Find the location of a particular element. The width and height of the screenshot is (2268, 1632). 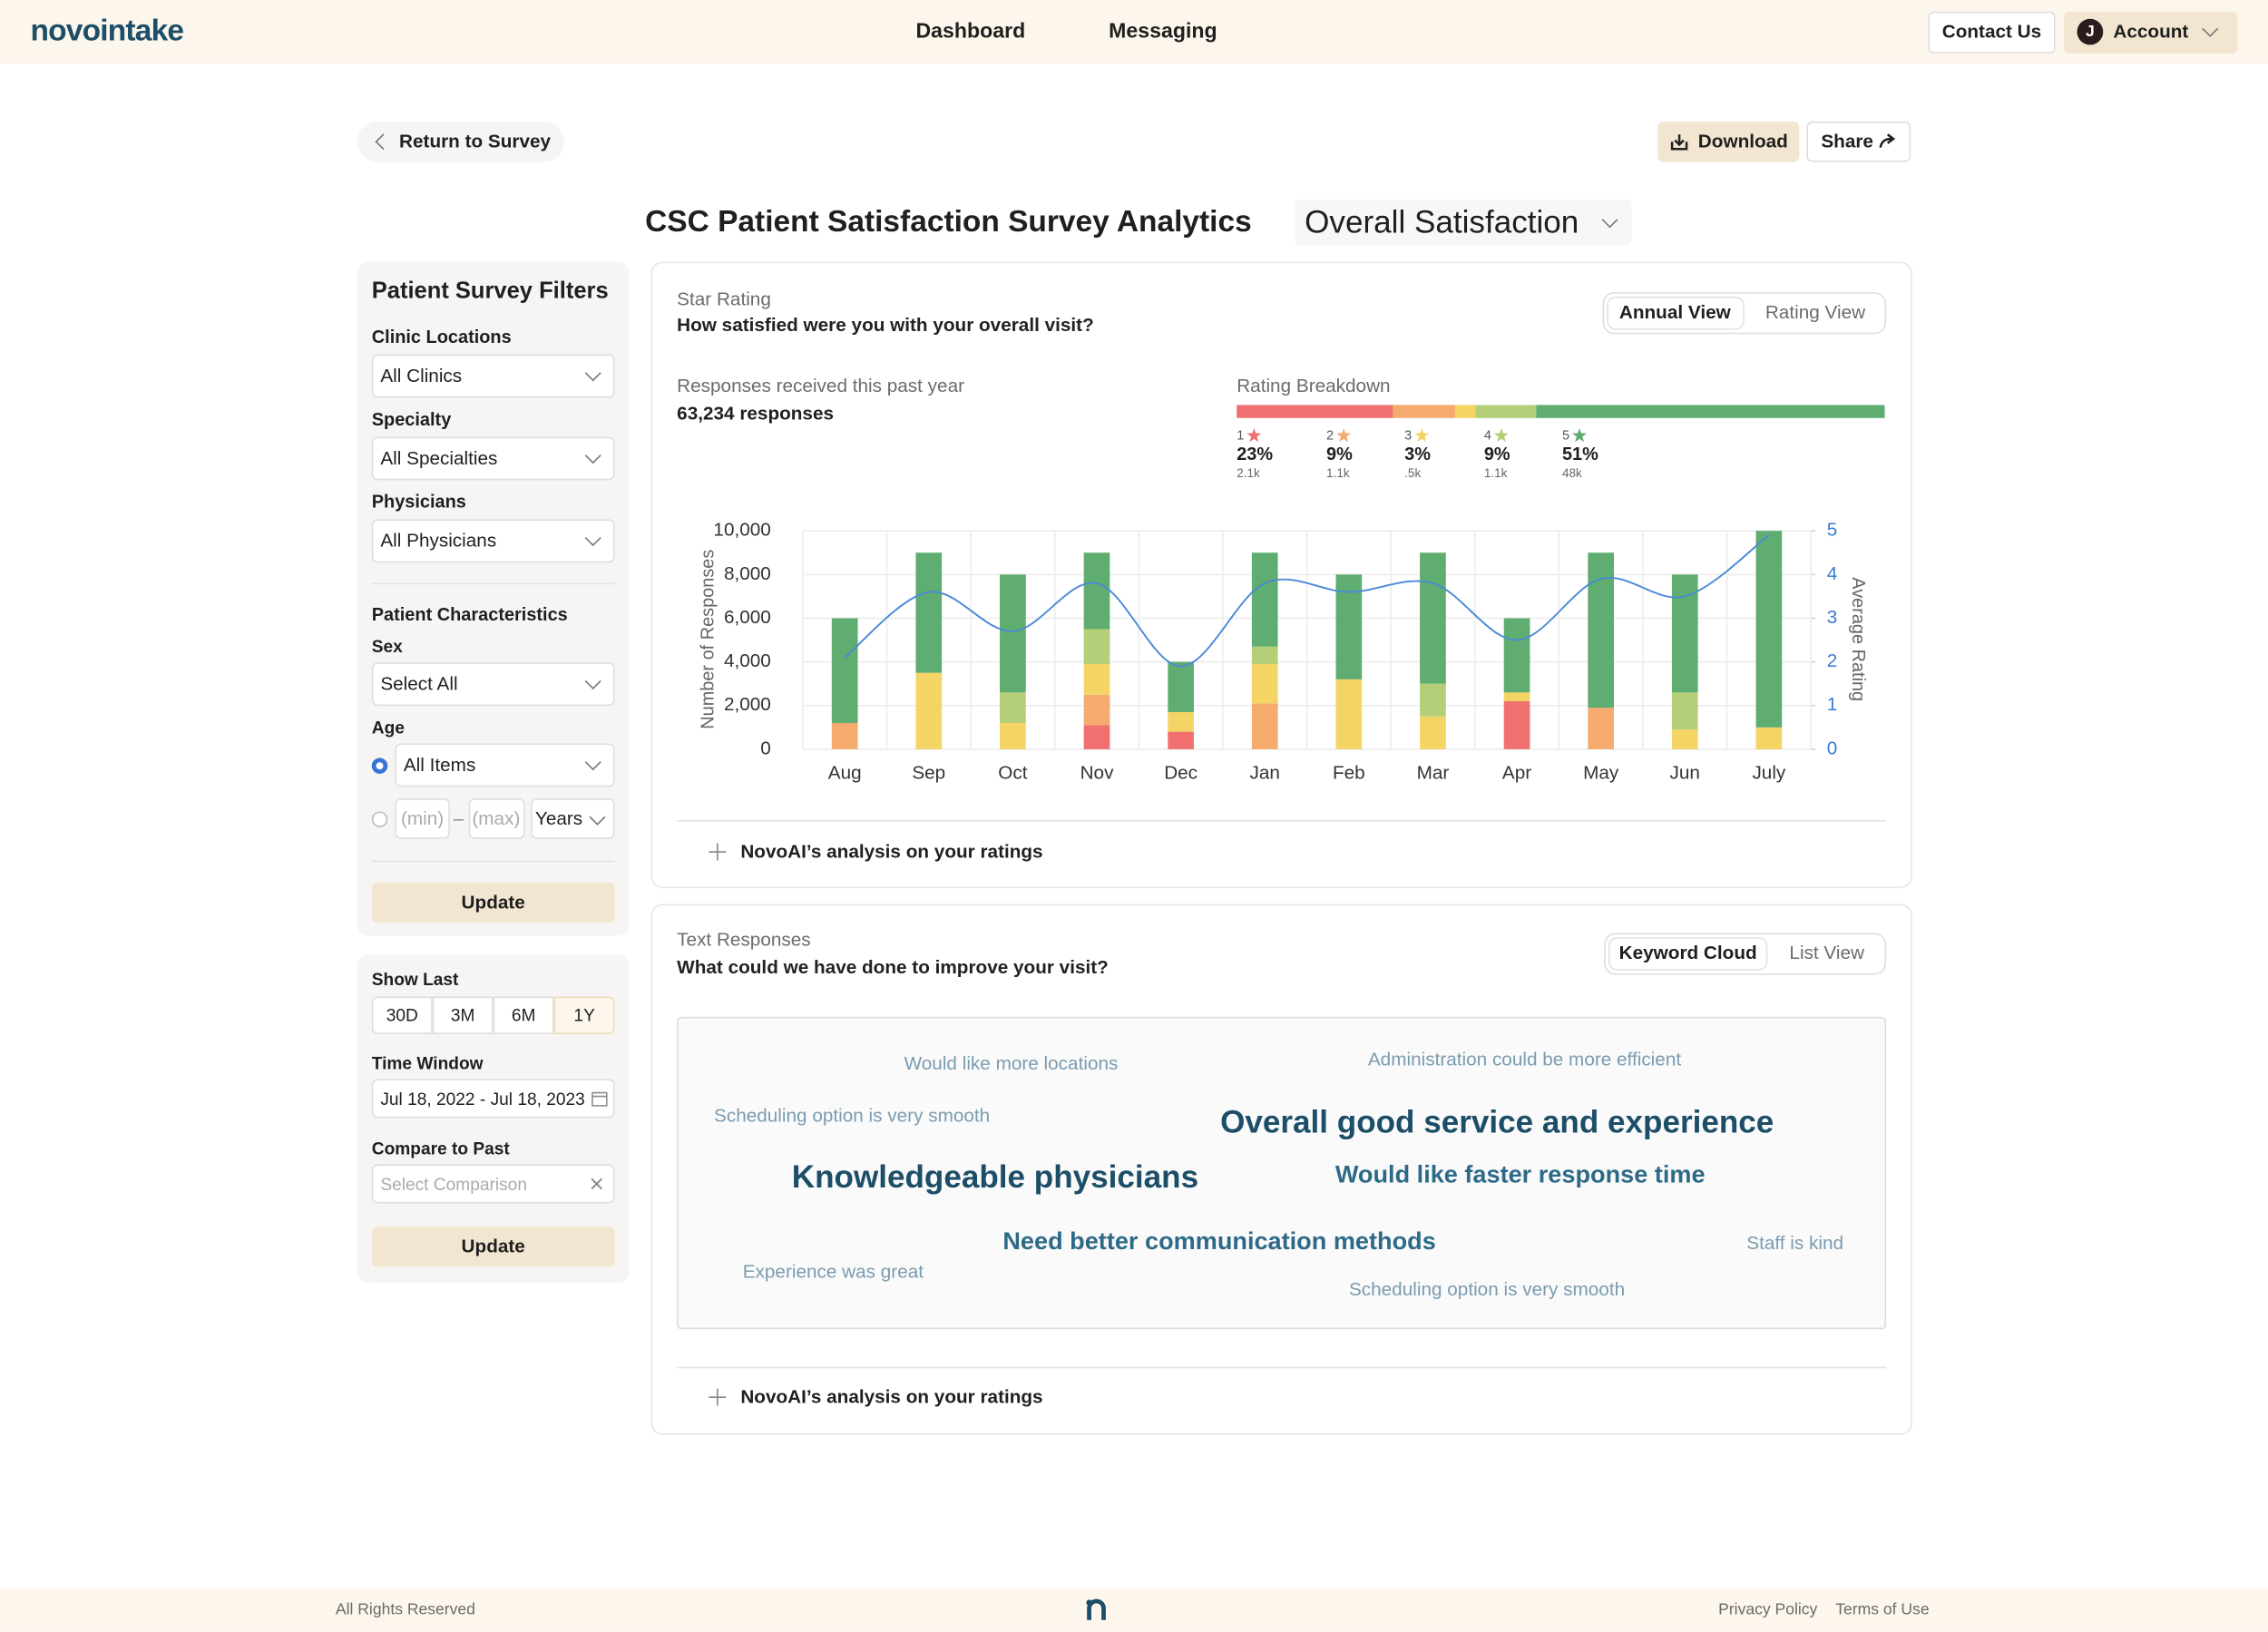

keyword: Experience was great is located at coordinates (833, 1271).